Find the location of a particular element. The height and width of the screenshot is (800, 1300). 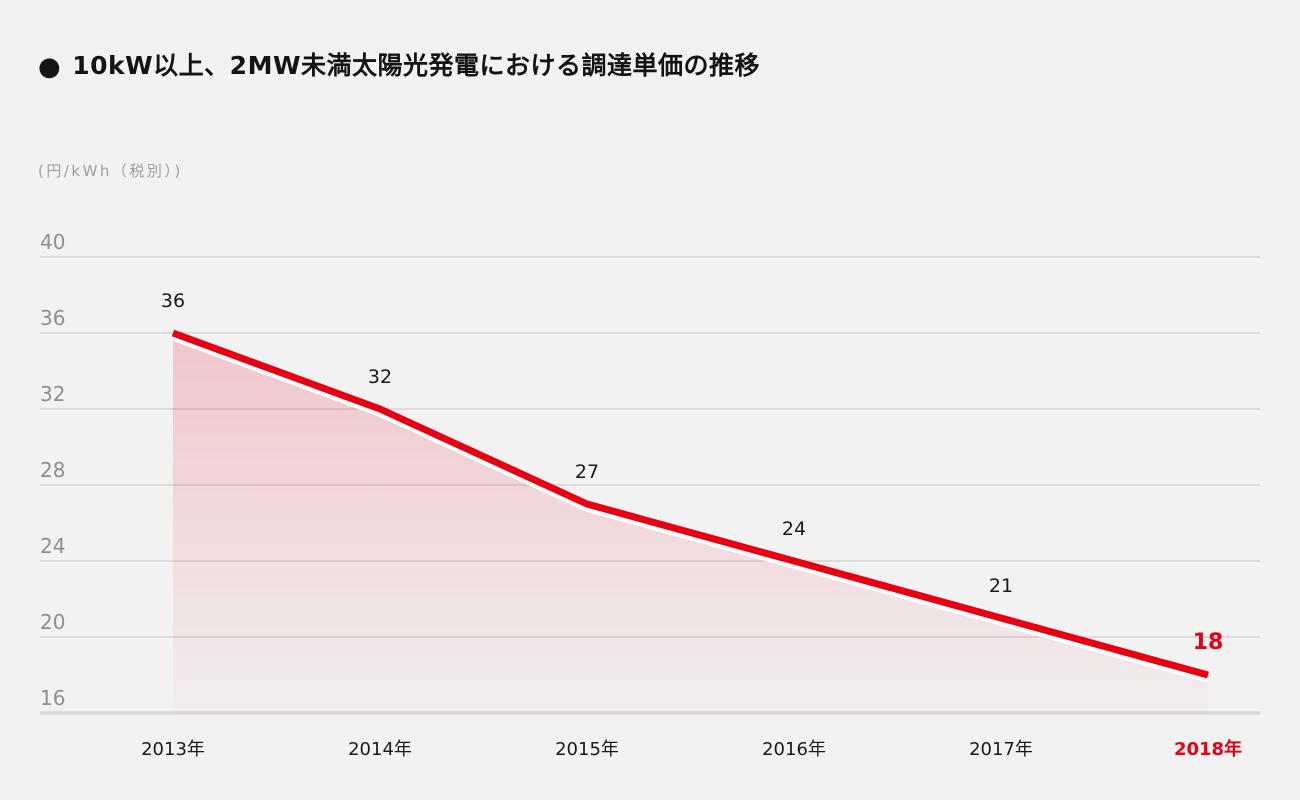

y-tick-label-24: 24 is located at coordinates (52, 546).